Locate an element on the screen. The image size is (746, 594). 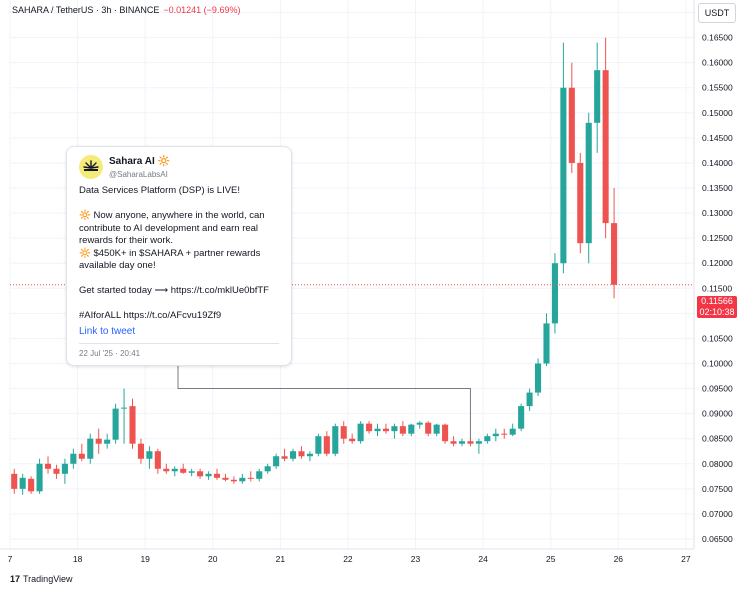
y-tick-label: 0.10500 is located at coordinates (717, 338).